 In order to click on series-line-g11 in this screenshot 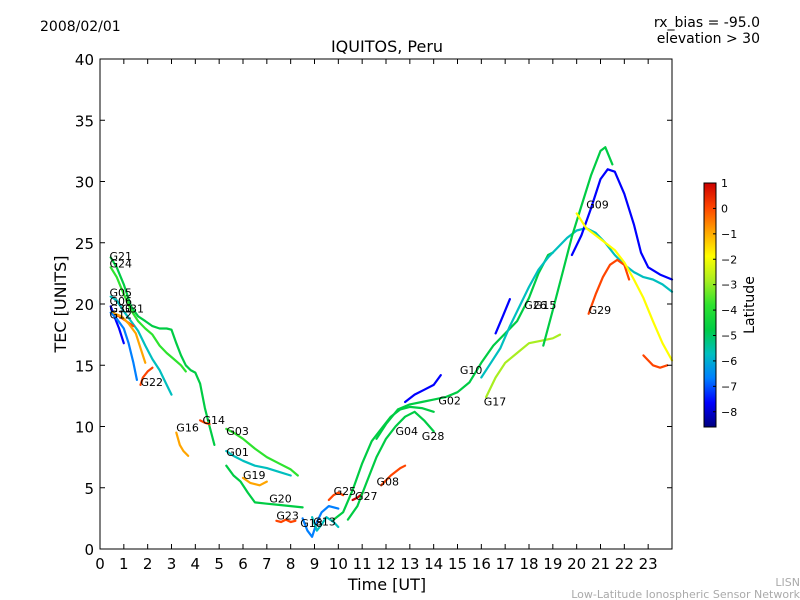, I will do `click(624, 287)`.